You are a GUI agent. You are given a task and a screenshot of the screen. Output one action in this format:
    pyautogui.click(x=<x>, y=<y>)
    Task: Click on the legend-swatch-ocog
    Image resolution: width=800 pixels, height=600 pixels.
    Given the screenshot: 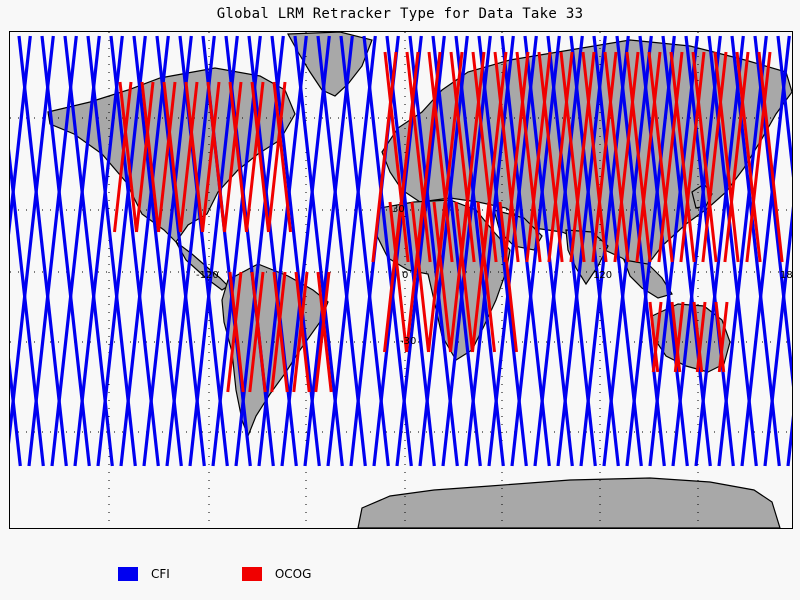 What is the action you would take?
    pyautogui.click(x=251, y=574)
    